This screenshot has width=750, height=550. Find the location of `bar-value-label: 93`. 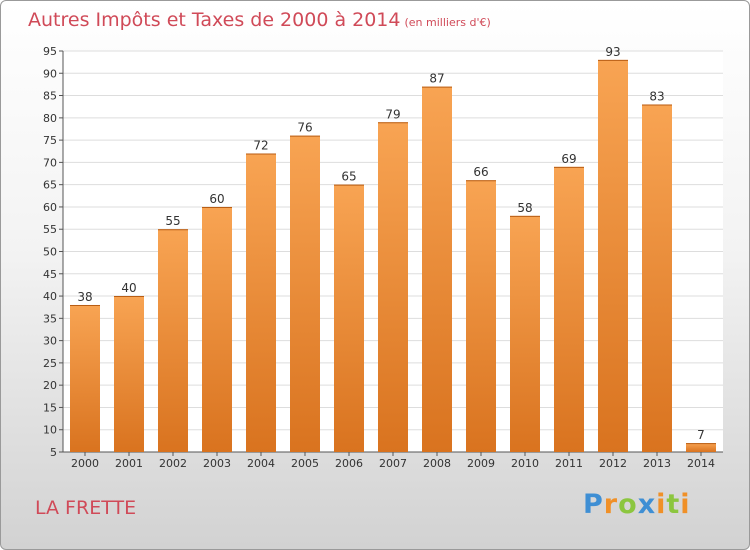

bar-value-label: 93 is located at coordinates (612, 52).